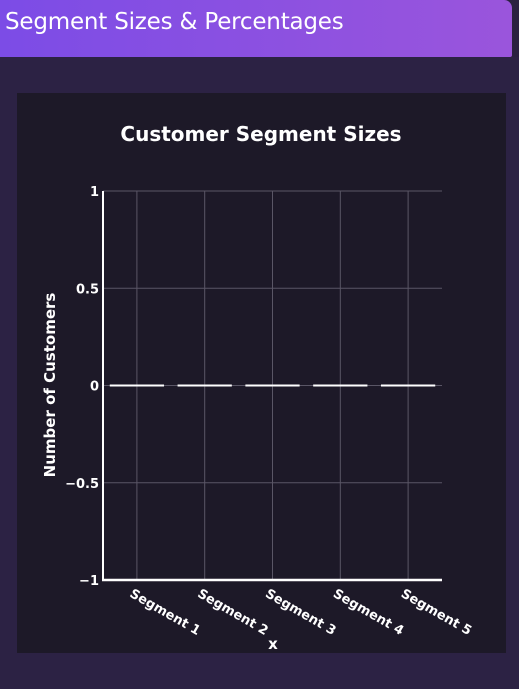 Image resolution: width=519 pixels, height=689 pixels. I want to click on x-tick-label: Segment 4, so click(368, 612).